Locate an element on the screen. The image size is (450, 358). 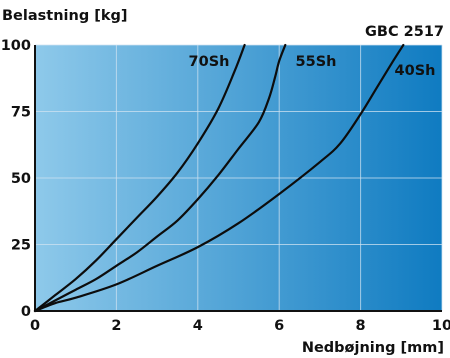
chart-title: GBC 2517 is located at coordinates (404, 32).